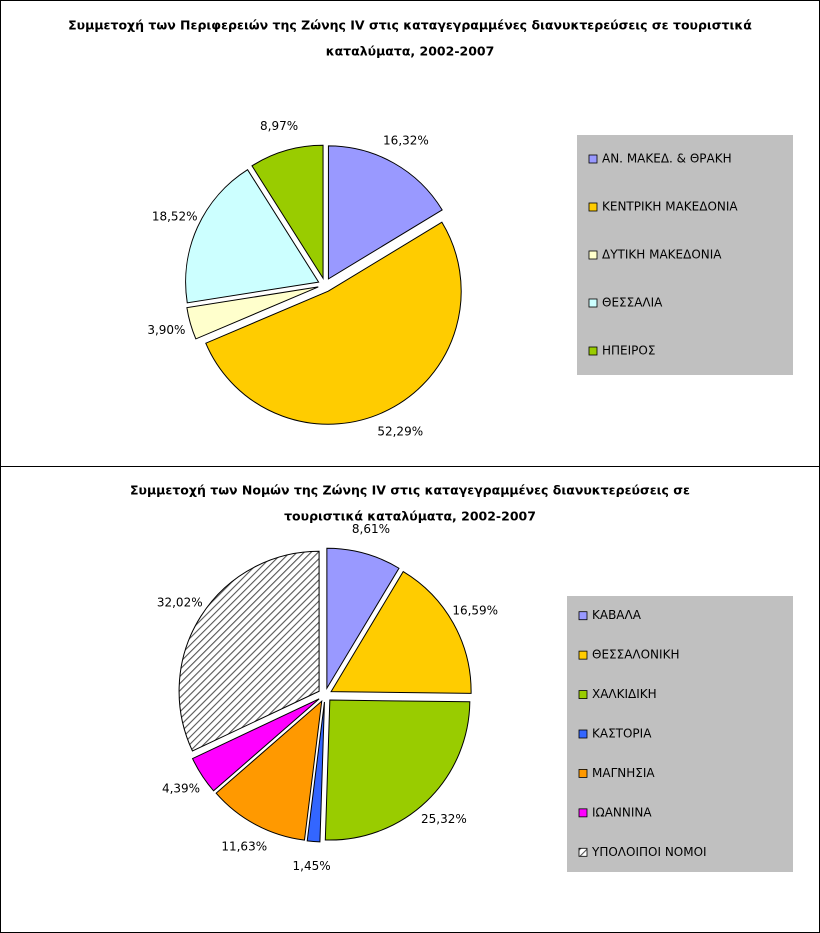 Image resolution: width=820 pixels, height=933 pixels. What do you see at coordinates (166, 330) in the screenshot?
I see `data-label: 3,90%` at bounding box center [166, 330].